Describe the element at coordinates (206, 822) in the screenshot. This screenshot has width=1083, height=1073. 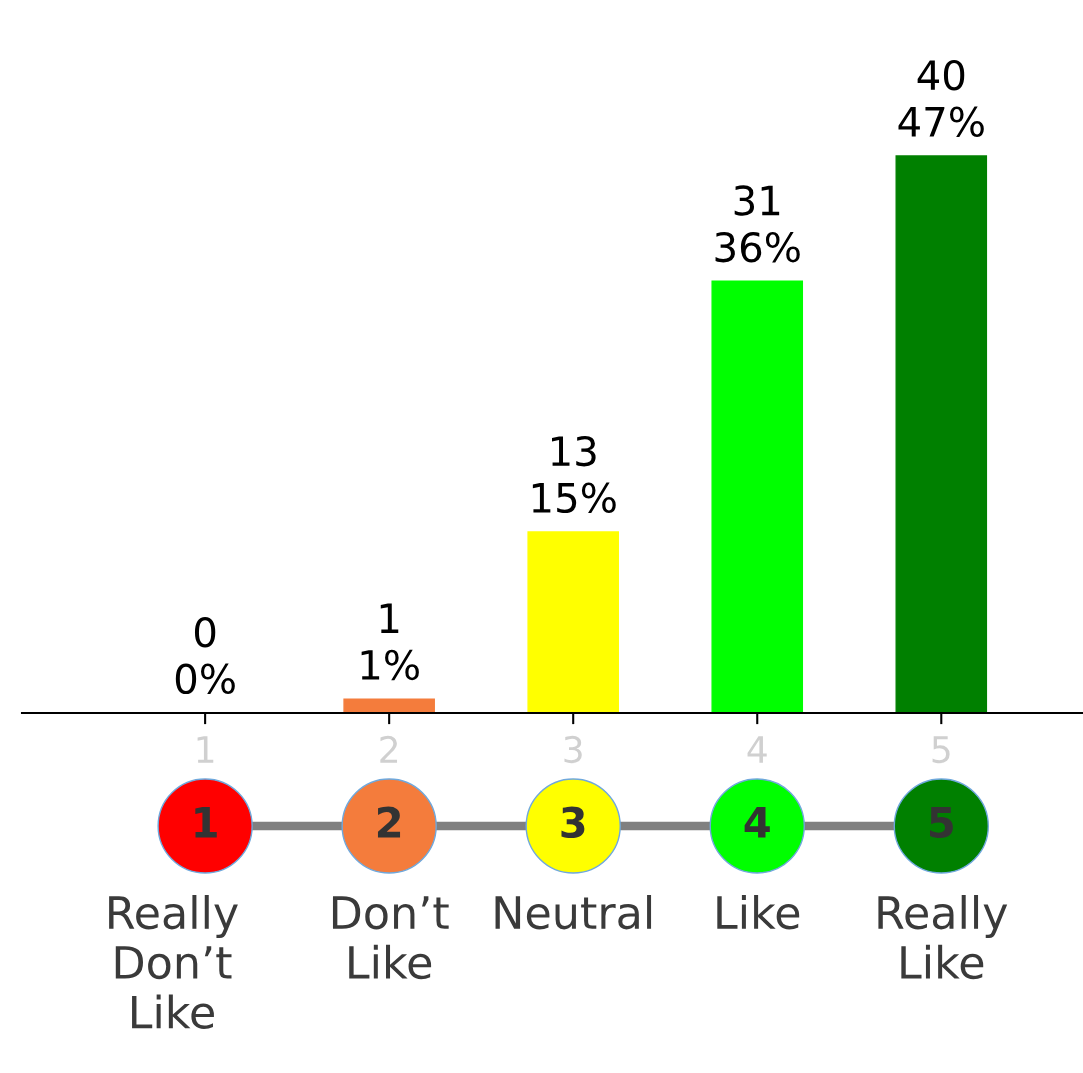
I see `category-label: 1` at that location.